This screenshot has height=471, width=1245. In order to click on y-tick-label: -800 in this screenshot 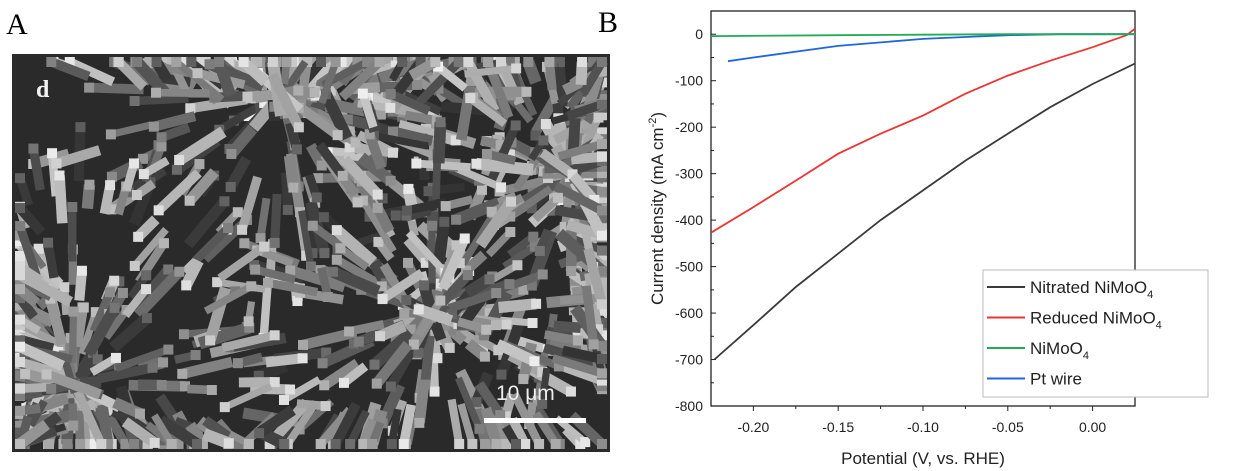, I will do `click(689, 406)`.